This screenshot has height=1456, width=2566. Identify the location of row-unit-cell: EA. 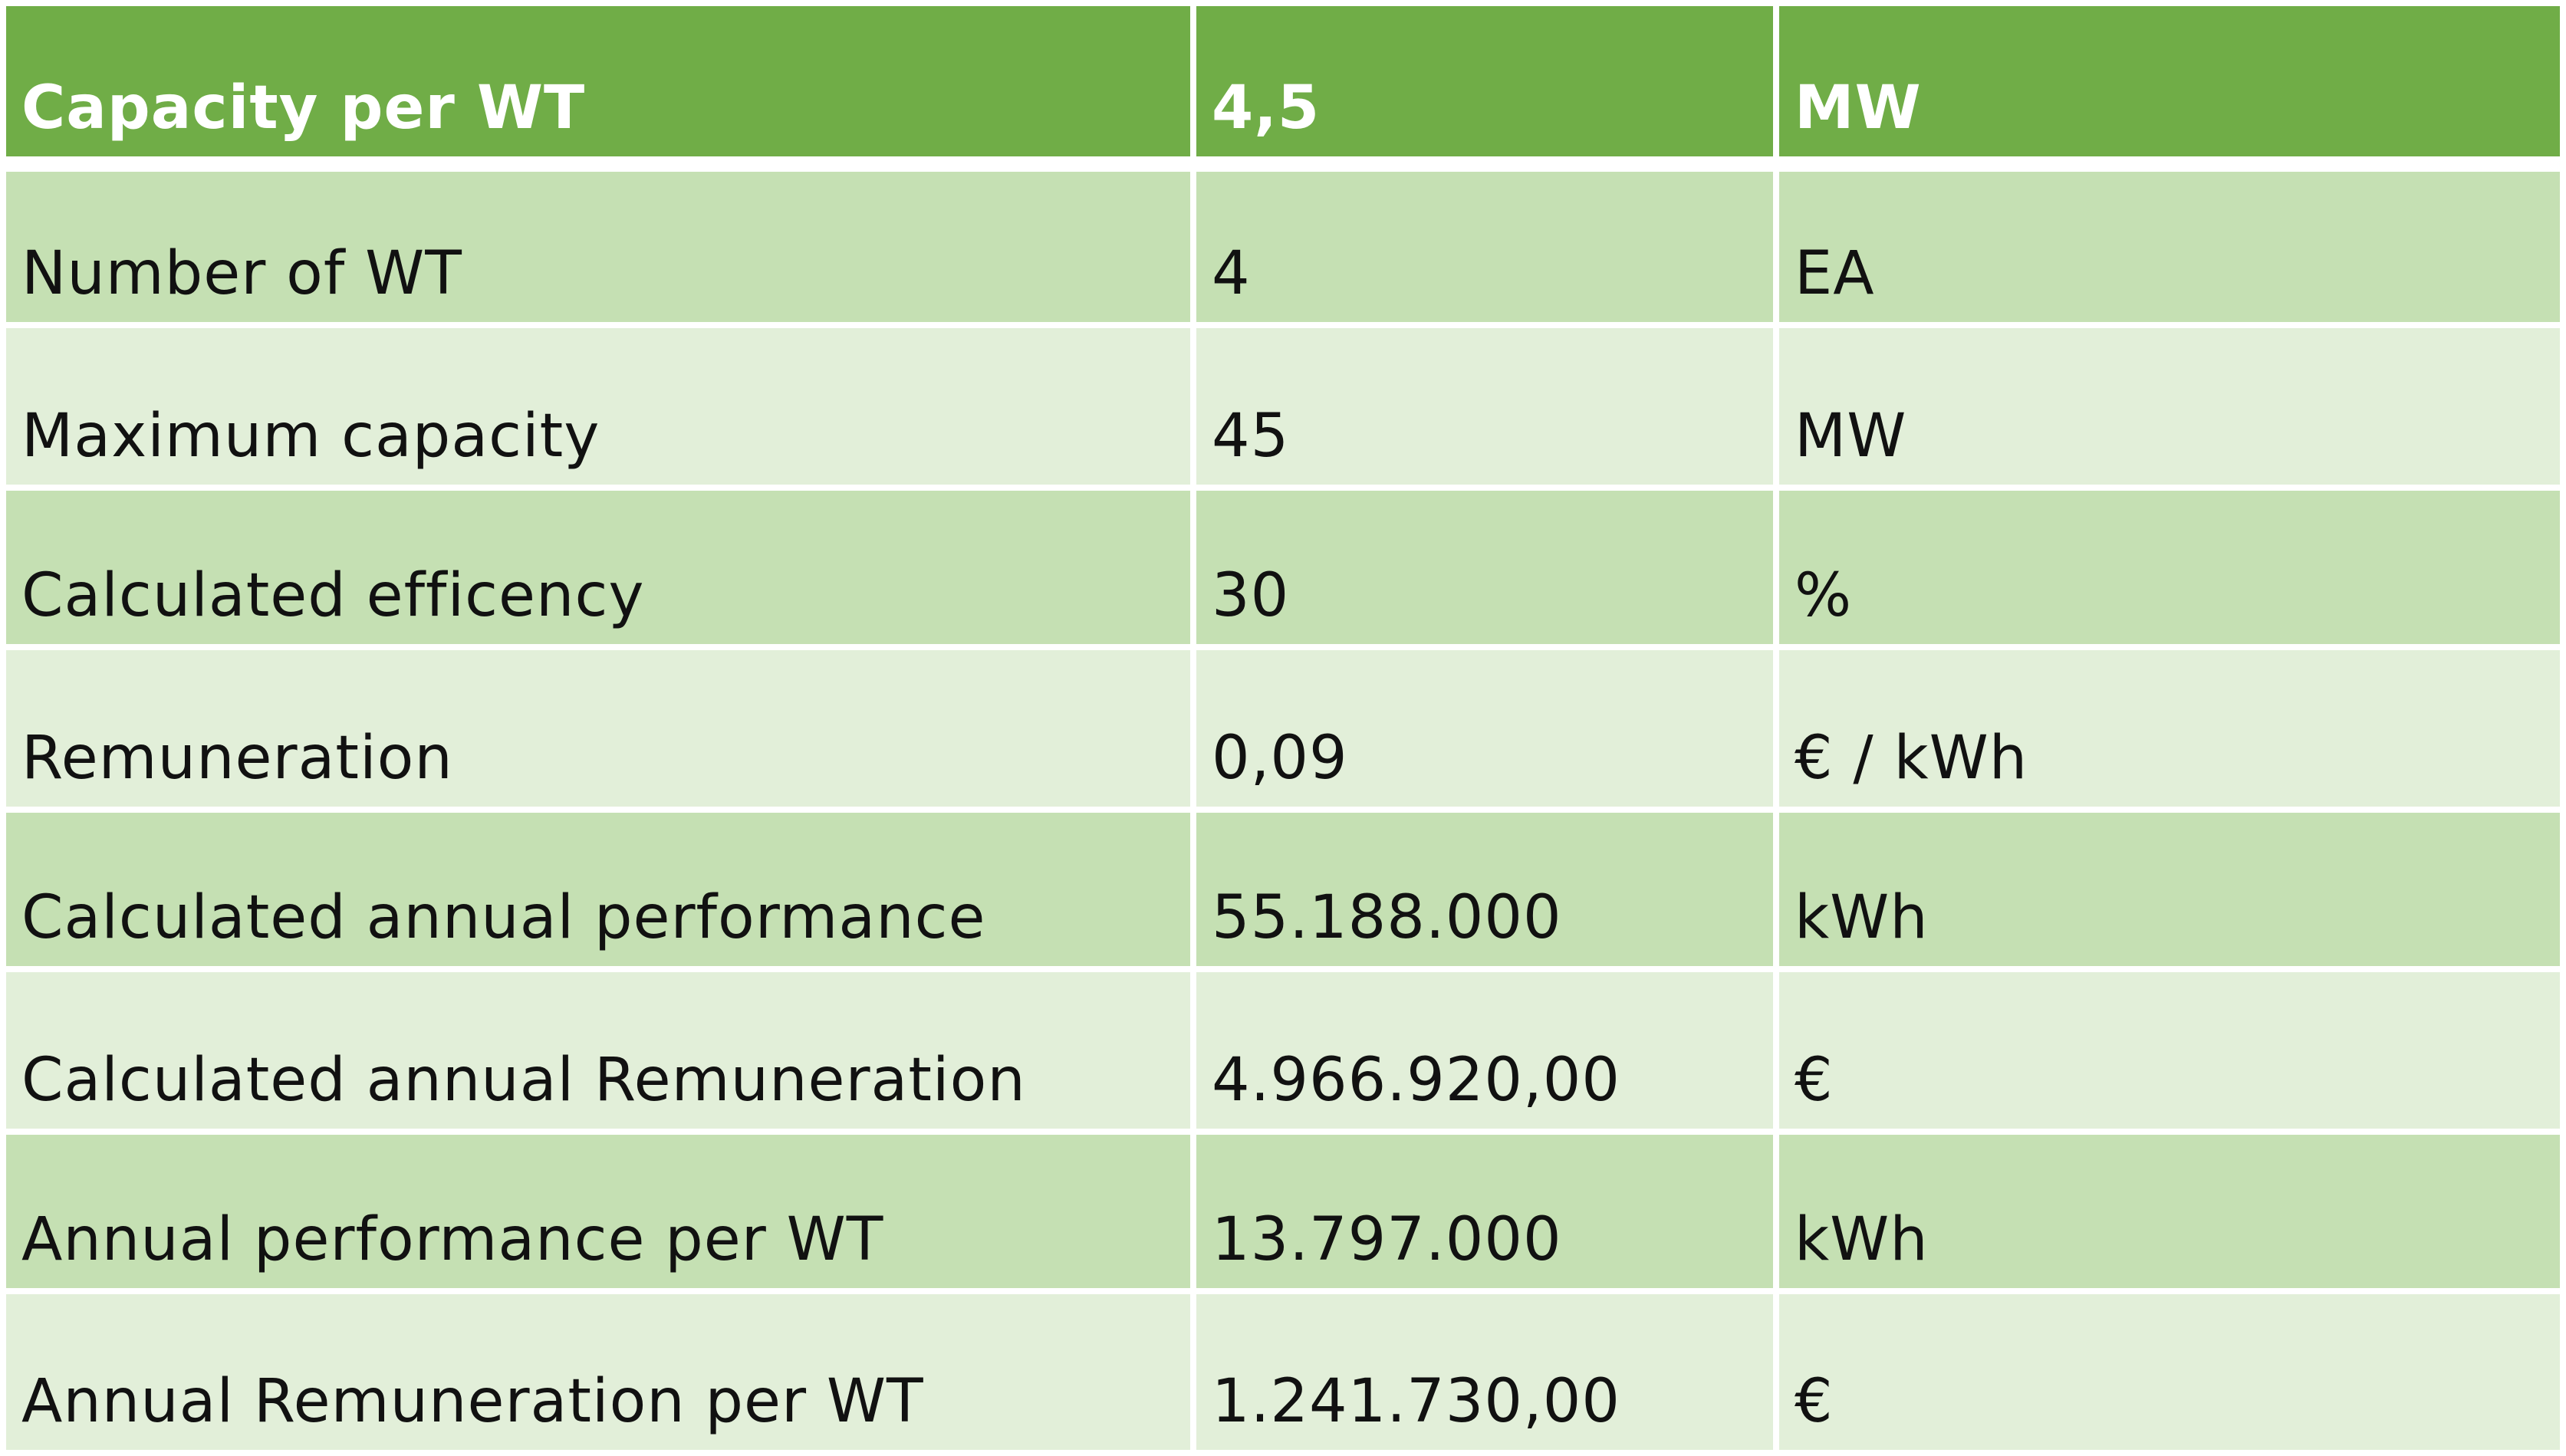
(2169, 247).